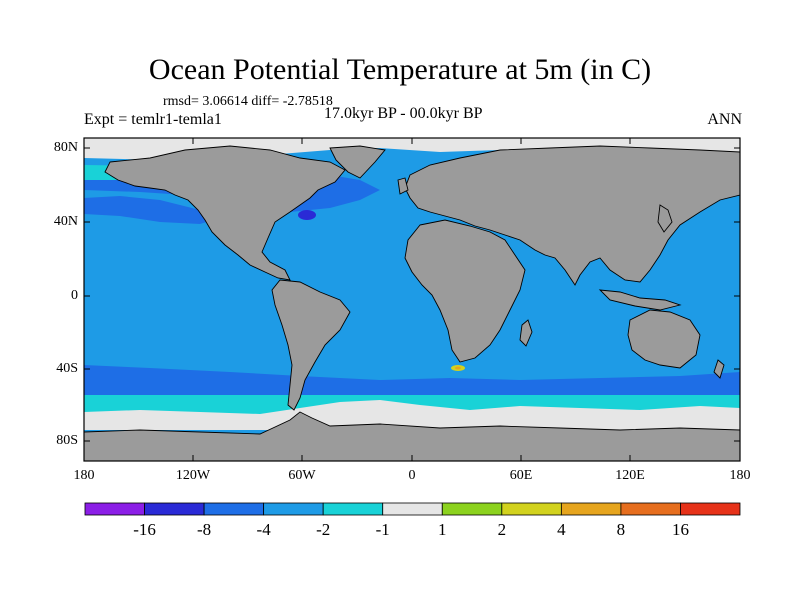  I want to click on colorbar-label: -4, so click(263, 529).